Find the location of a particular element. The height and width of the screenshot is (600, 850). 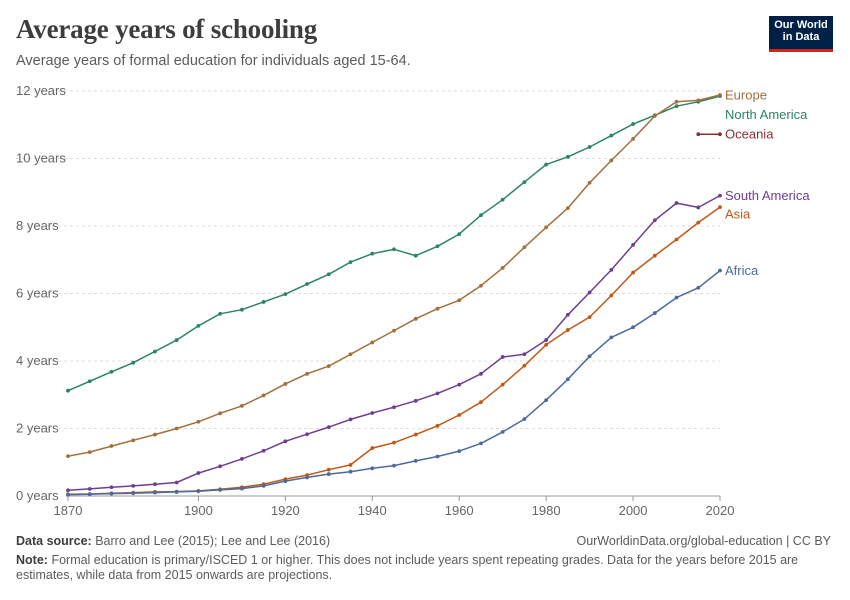

series-oceania is located at coordinates (709, 134).